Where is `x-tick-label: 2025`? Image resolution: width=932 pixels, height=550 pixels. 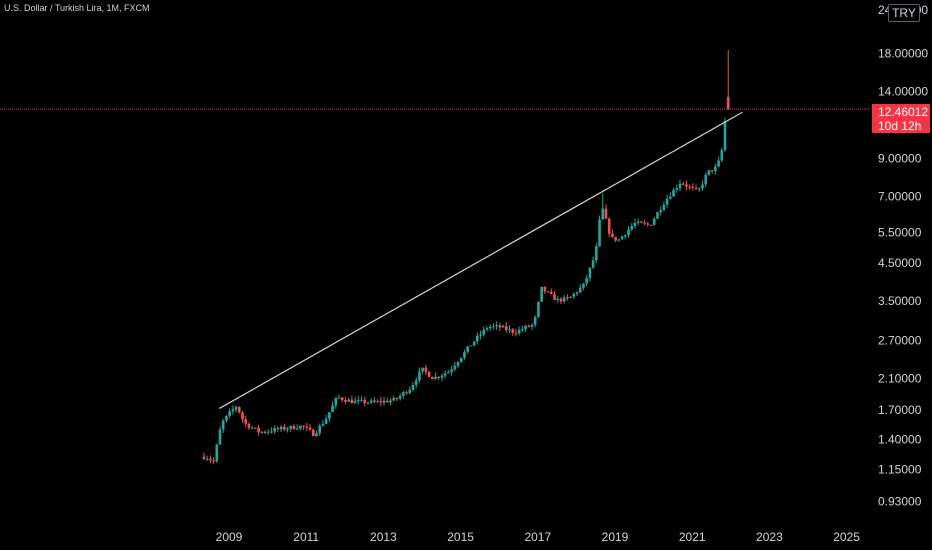
x-tick-label: 2025 is located at coordinates (846, 537).